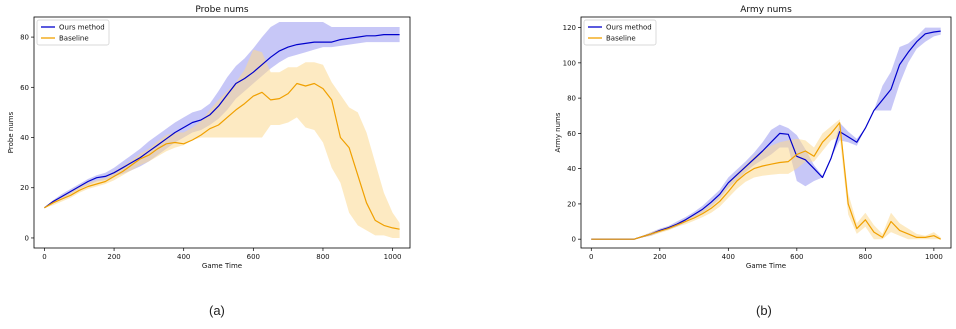 The height and width of the screenshot is (329, 956). Describe the element at coordinates (764, 310) in the screenshot. I see `caption-b: (b)` at that location.